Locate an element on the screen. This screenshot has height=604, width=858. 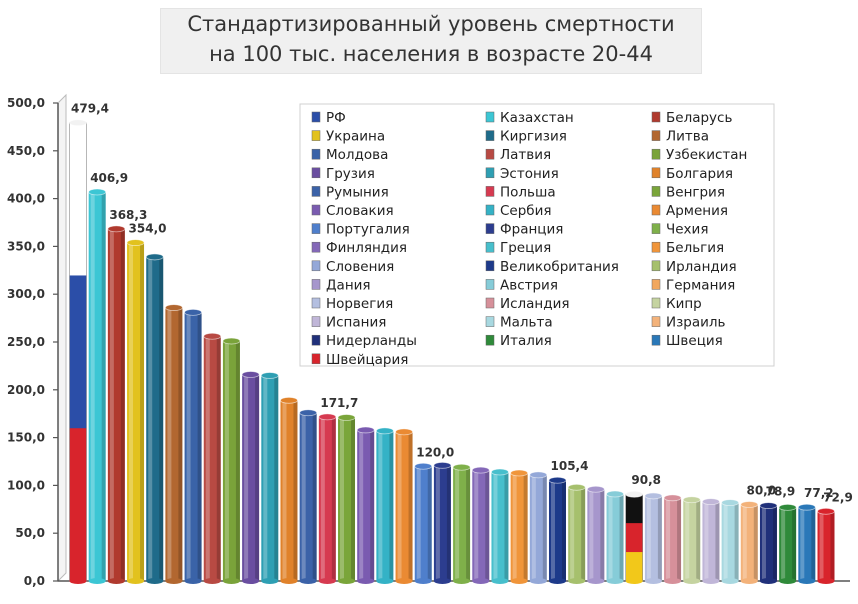
legend-item: Польша is located at coordinates (520, 192).